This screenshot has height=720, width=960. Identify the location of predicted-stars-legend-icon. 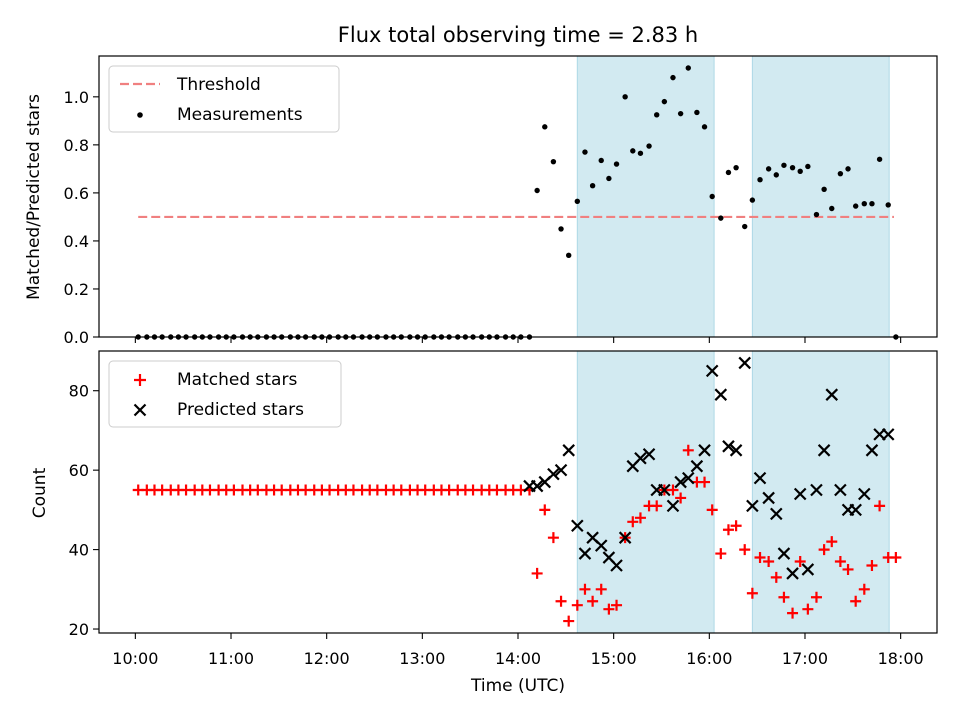
(140, 410).